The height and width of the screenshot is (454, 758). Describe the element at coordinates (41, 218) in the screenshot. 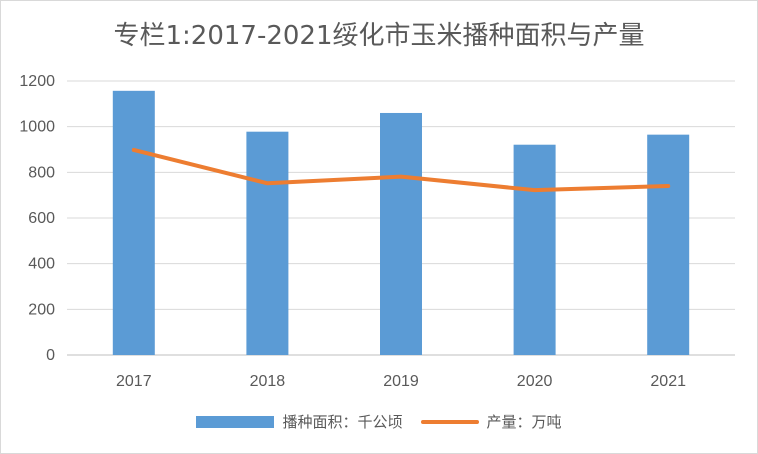

I see `y-tick-label: 600` at that location.